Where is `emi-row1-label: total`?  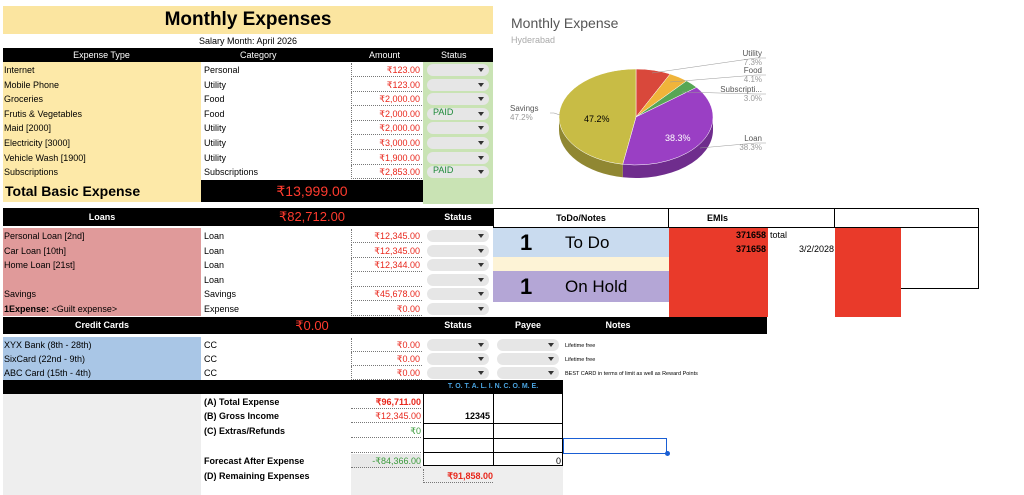 emi-row1-label: total is located at coordinates (779, 235).